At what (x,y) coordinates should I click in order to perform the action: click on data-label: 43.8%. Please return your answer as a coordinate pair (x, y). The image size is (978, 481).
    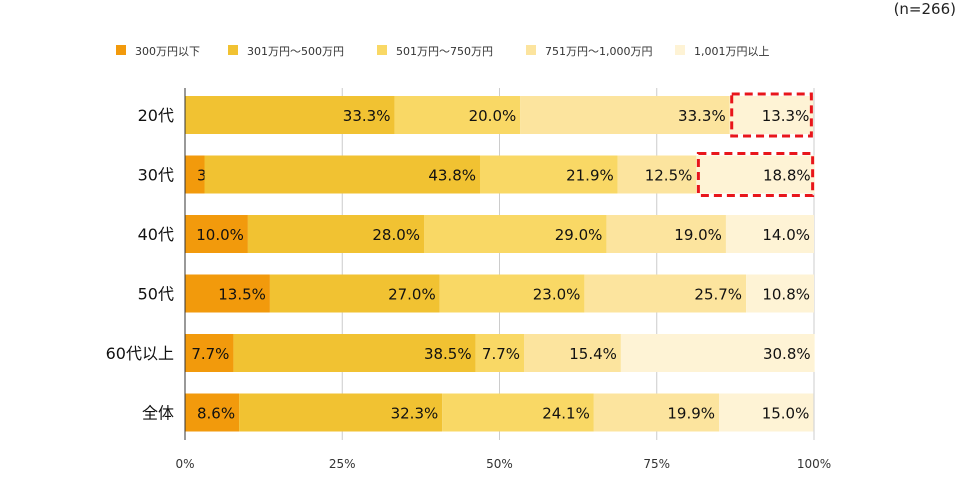
    Looking at the image, I should click on (452, 176).